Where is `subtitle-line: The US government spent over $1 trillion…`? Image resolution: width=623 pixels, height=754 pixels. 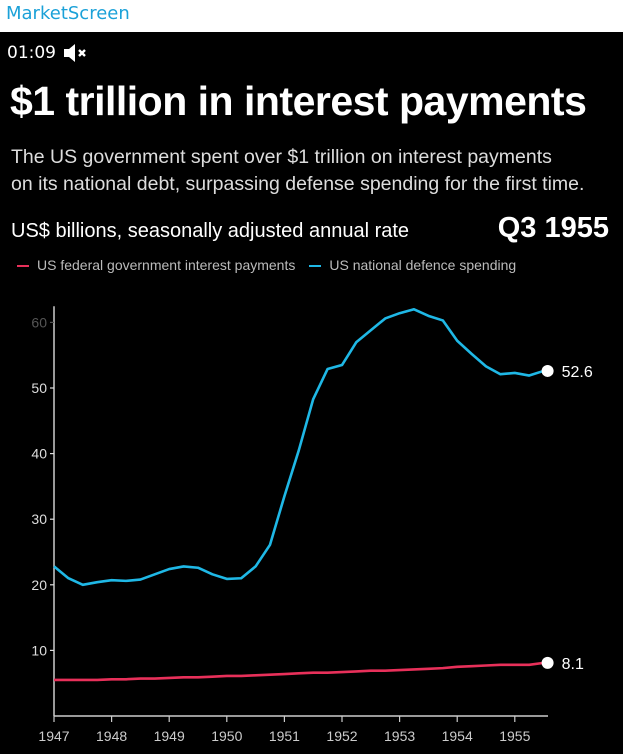
subtitle-line: The US government spent over $1 trillion… is located at coordinates (281, 157).